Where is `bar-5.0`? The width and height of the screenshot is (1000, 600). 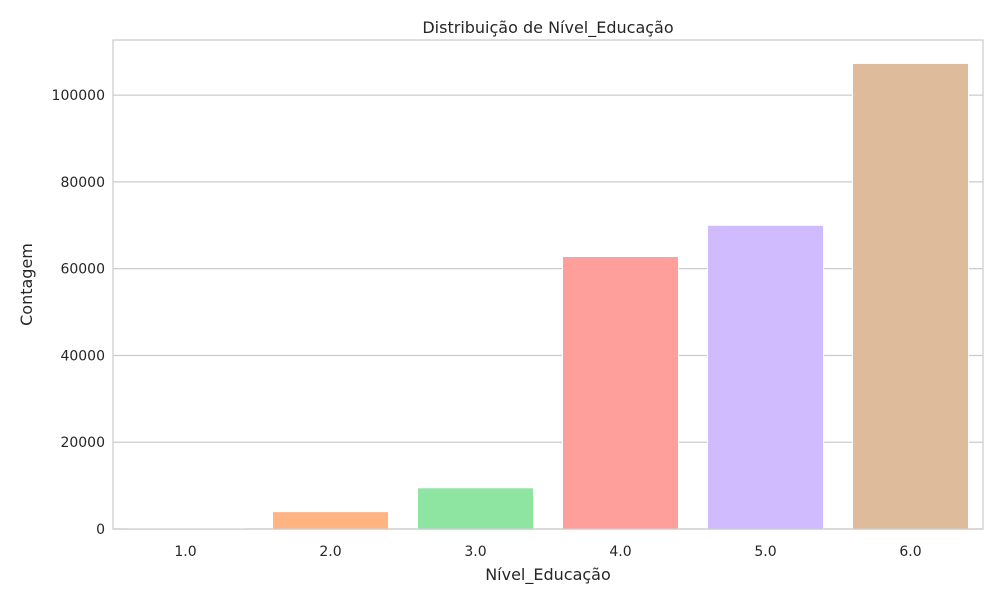
bar-5.0 is located at coordinates (765, 377).